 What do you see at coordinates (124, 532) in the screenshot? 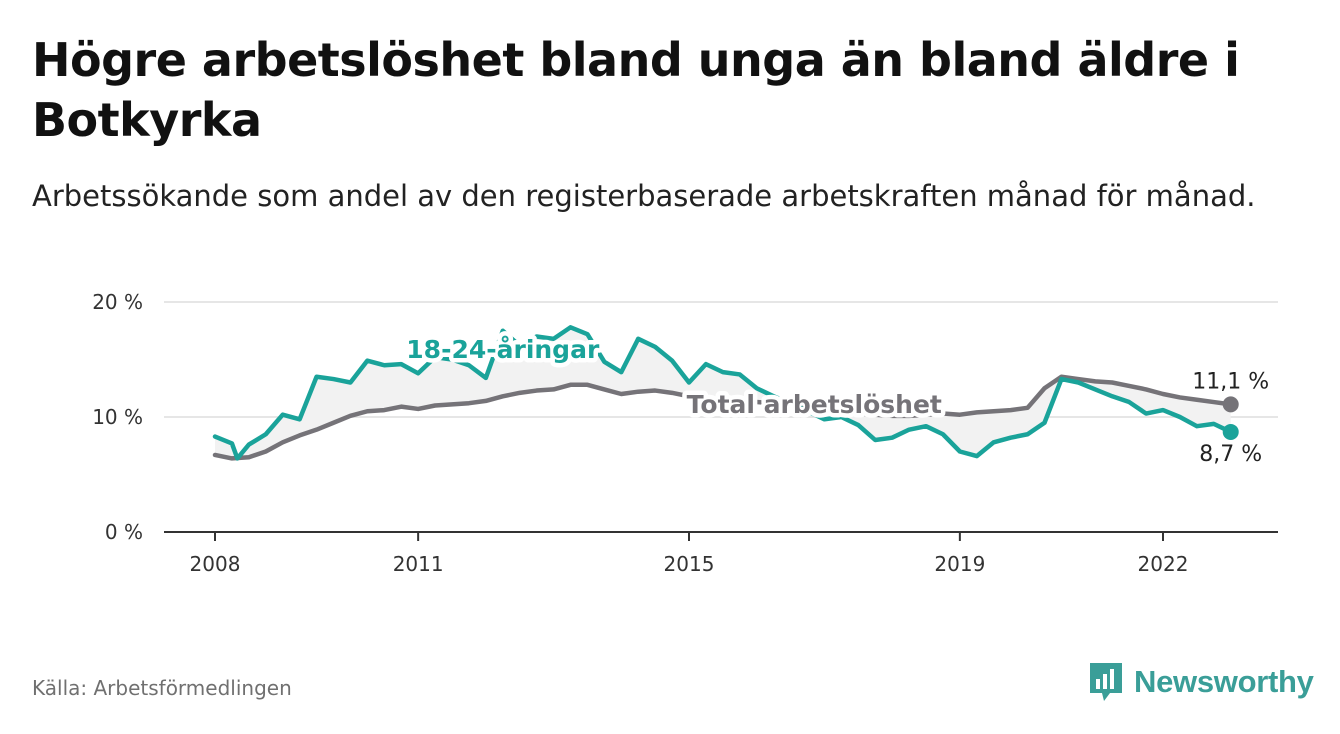
I see `y-tick-label: 0 %` at bounding box center [124, 532].